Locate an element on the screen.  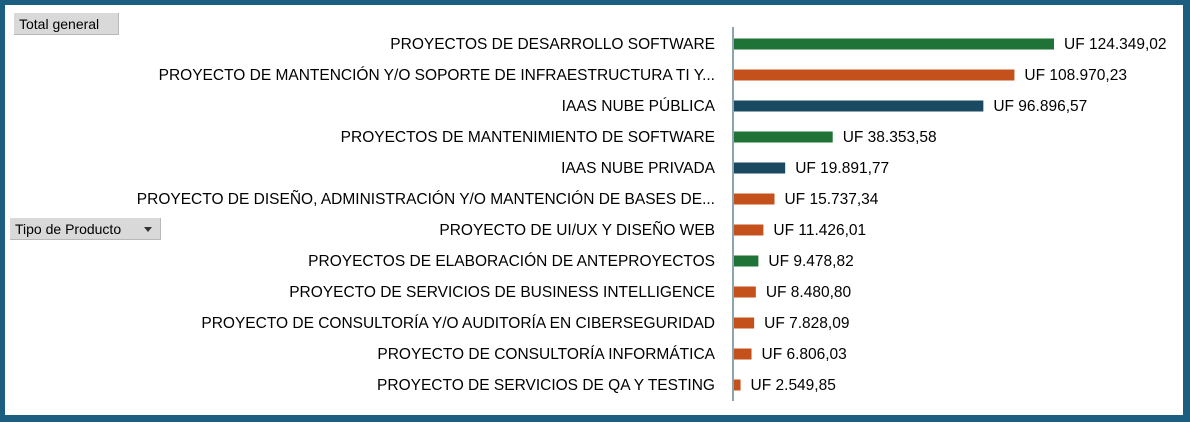
category-label: PROYECTO DE CONSULTORÍA INFORMÁTICA is located at coordinates (546, 354).